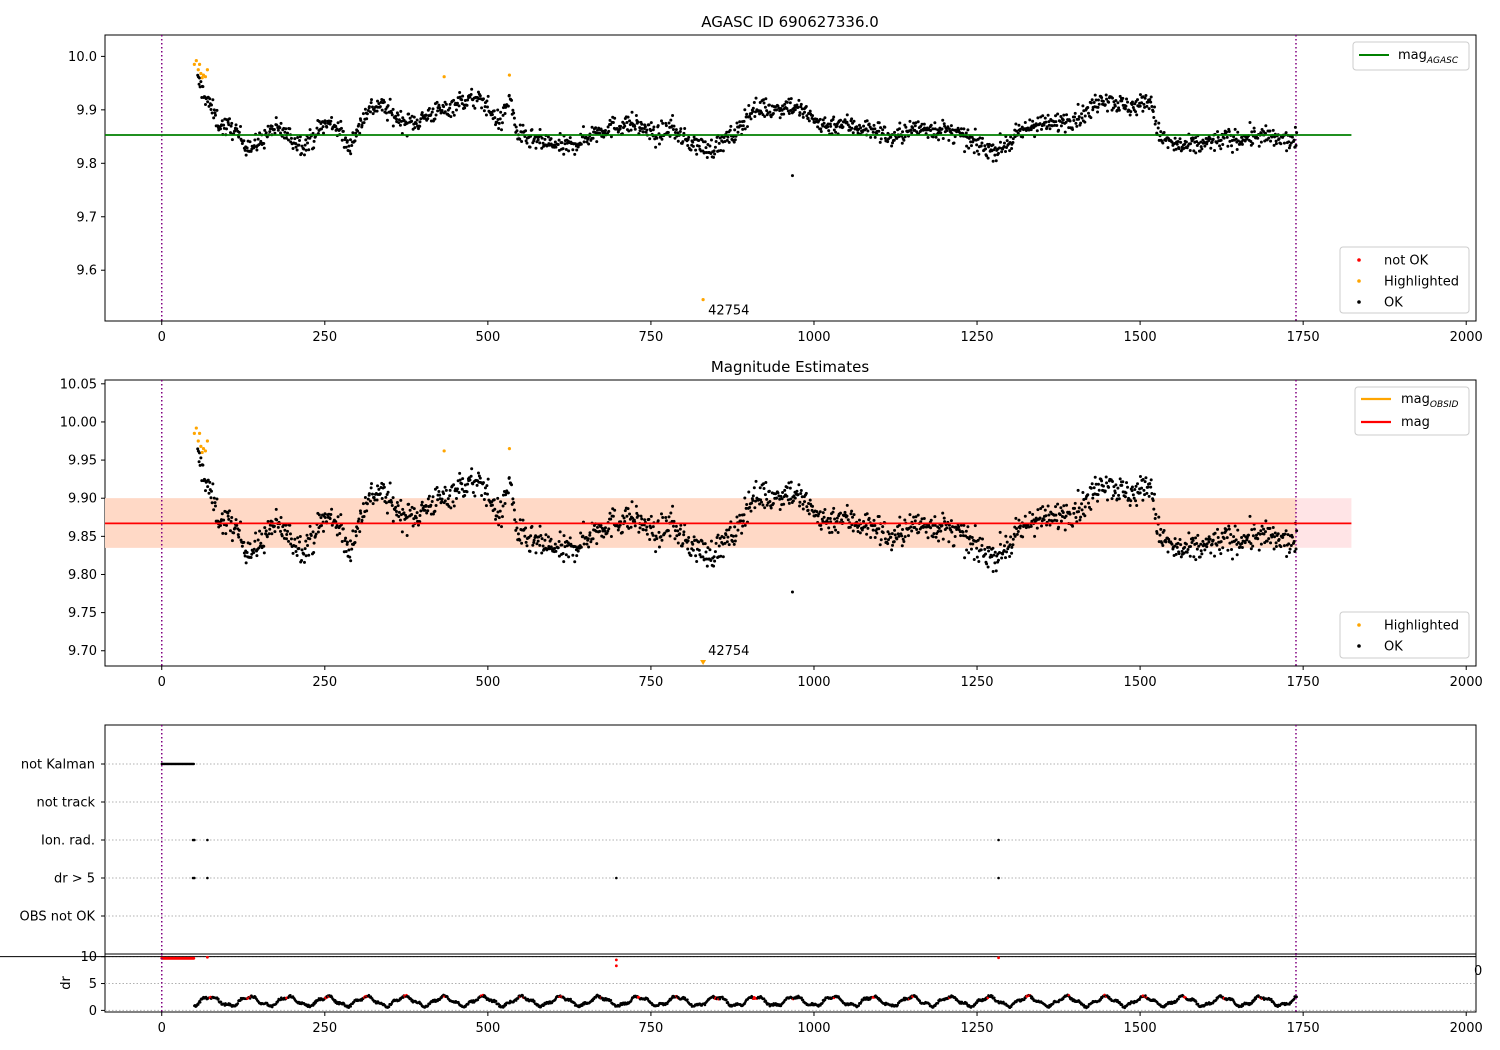 The height and width of the screenshot is (1050, 1500). I want to click on chart1-highlighted-point, so click(198, 70).